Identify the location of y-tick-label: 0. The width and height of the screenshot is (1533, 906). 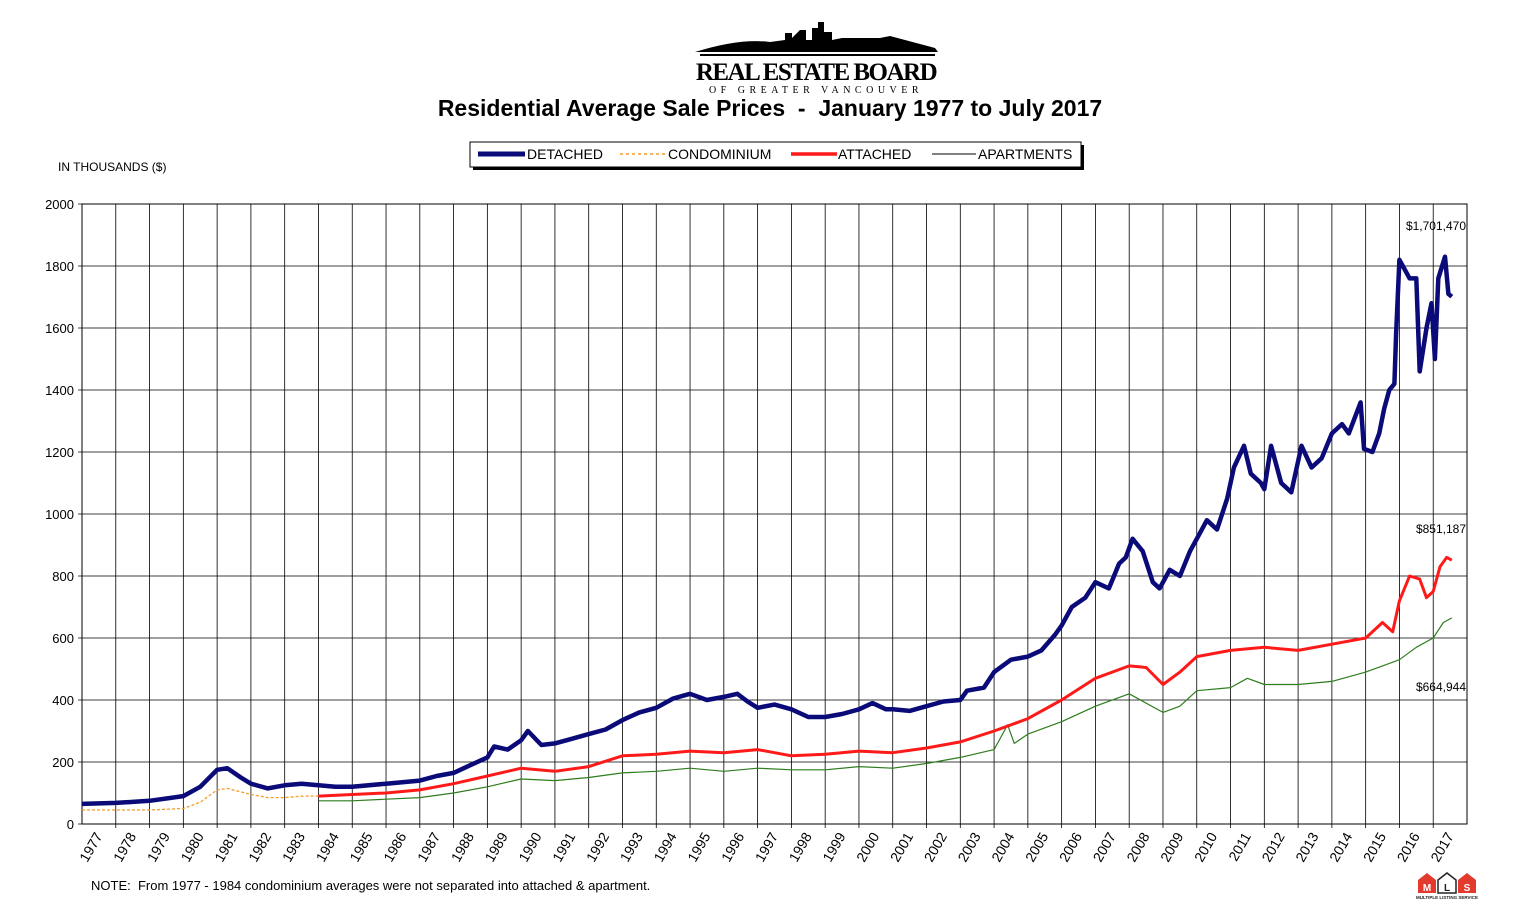
(70, 824).